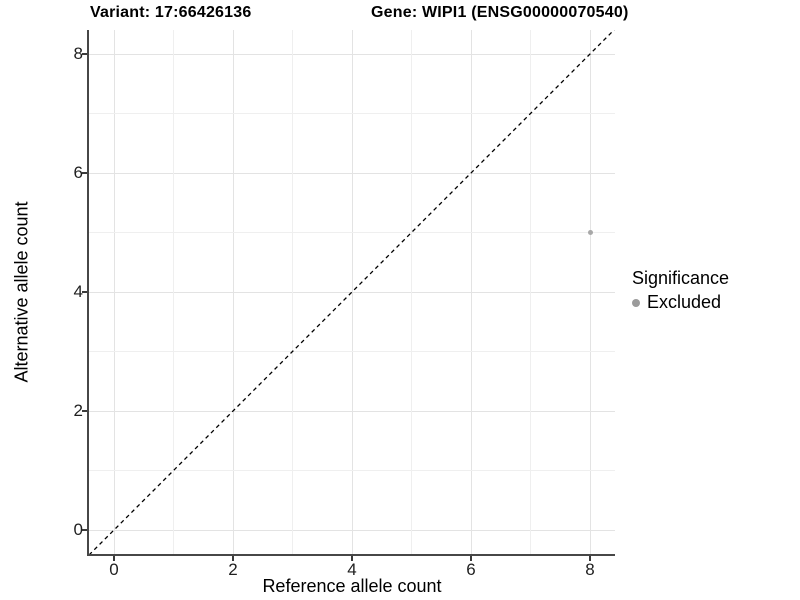 The width and height of the screenshot is (800, 600). Describe the element at coordinates (471, 569) in the screenshot. I see `x-tick-label: 6` at that location.